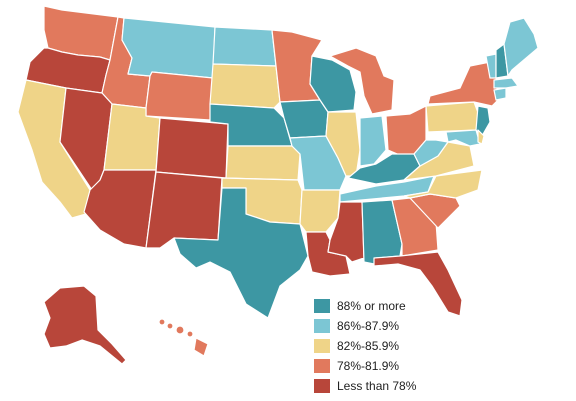  What do you see at coordinates (373, 141) in the screenshot?
I see `state-indiana` at bounding box center [373, 141].